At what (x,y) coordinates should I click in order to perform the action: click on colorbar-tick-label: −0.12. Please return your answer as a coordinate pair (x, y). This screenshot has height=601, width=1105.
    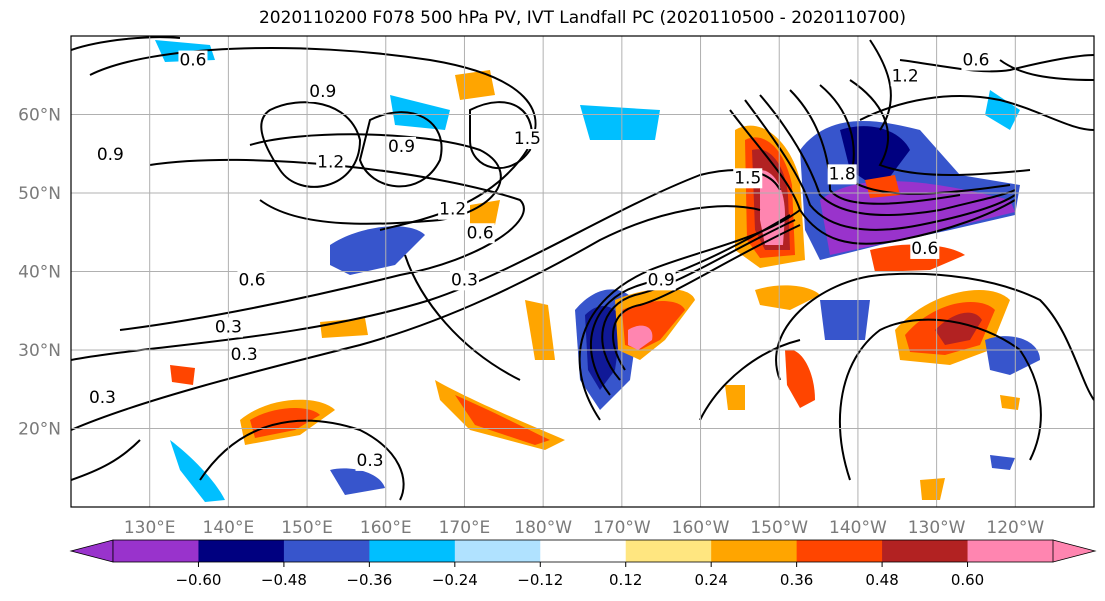
    Looking at the image, I should click on (540, 580).